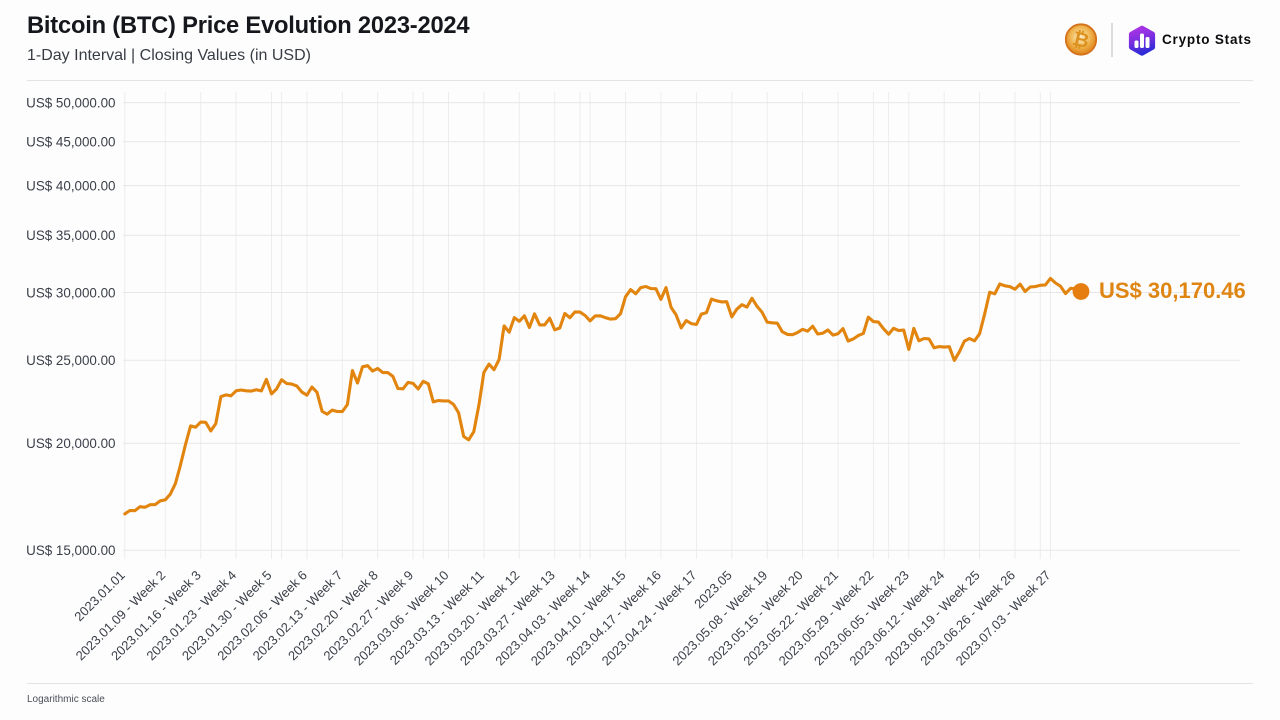 This screenshot has height=720, width=1280. Describe the element at coordinates (70, 235) in the screenshot. I see `svg-text: US$ 35,000.00` at that location.